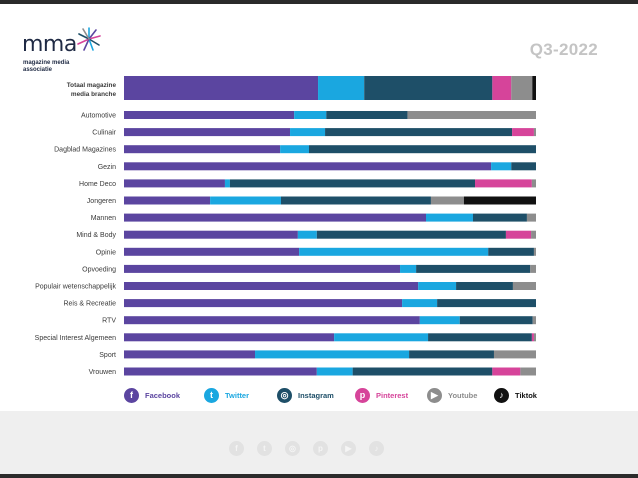  Describe the element at coordinates (392, 395) in the screenshot. I see `legend-label: Pinterest` at that location.